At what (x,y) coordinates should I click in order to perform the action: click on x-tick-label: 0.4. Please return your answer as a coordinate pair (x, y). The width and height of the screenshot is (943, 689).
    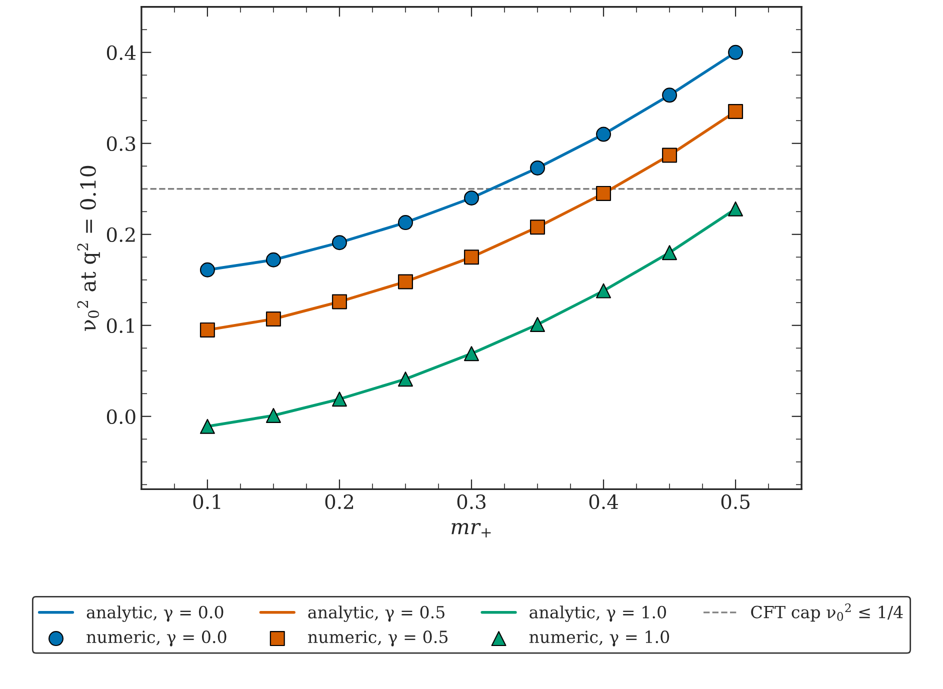
    Looking at the image, I should click on (603, 502).